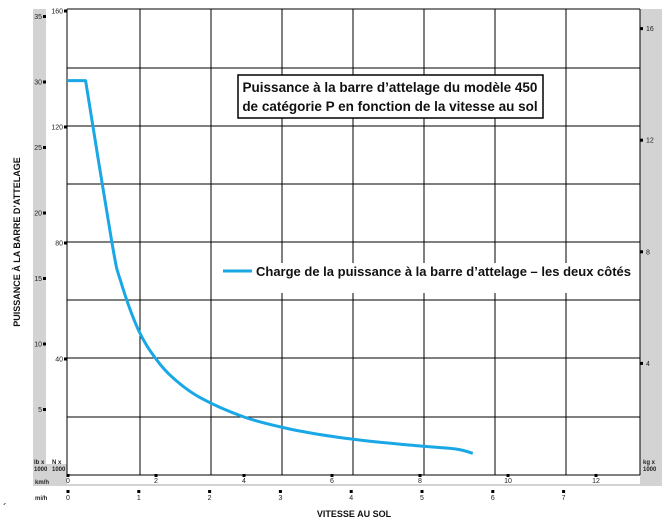 The width and height of the screenshot is (662, 518). Describe the element at coordinates (354, 513) in the screenshot. I see `x-axis-label: VITESSE AU SOL` at that location.